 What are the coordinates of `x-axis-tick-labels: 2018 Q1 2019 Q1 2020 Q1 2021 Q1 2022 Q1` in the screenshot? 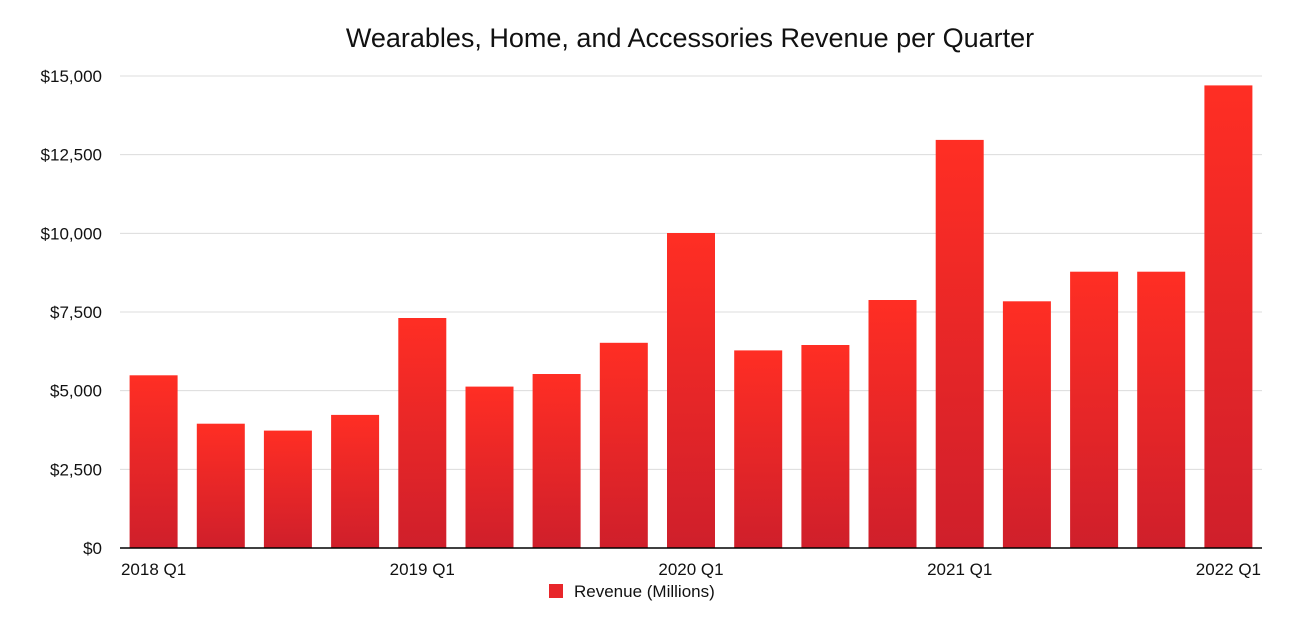 It's located at (691, 569).